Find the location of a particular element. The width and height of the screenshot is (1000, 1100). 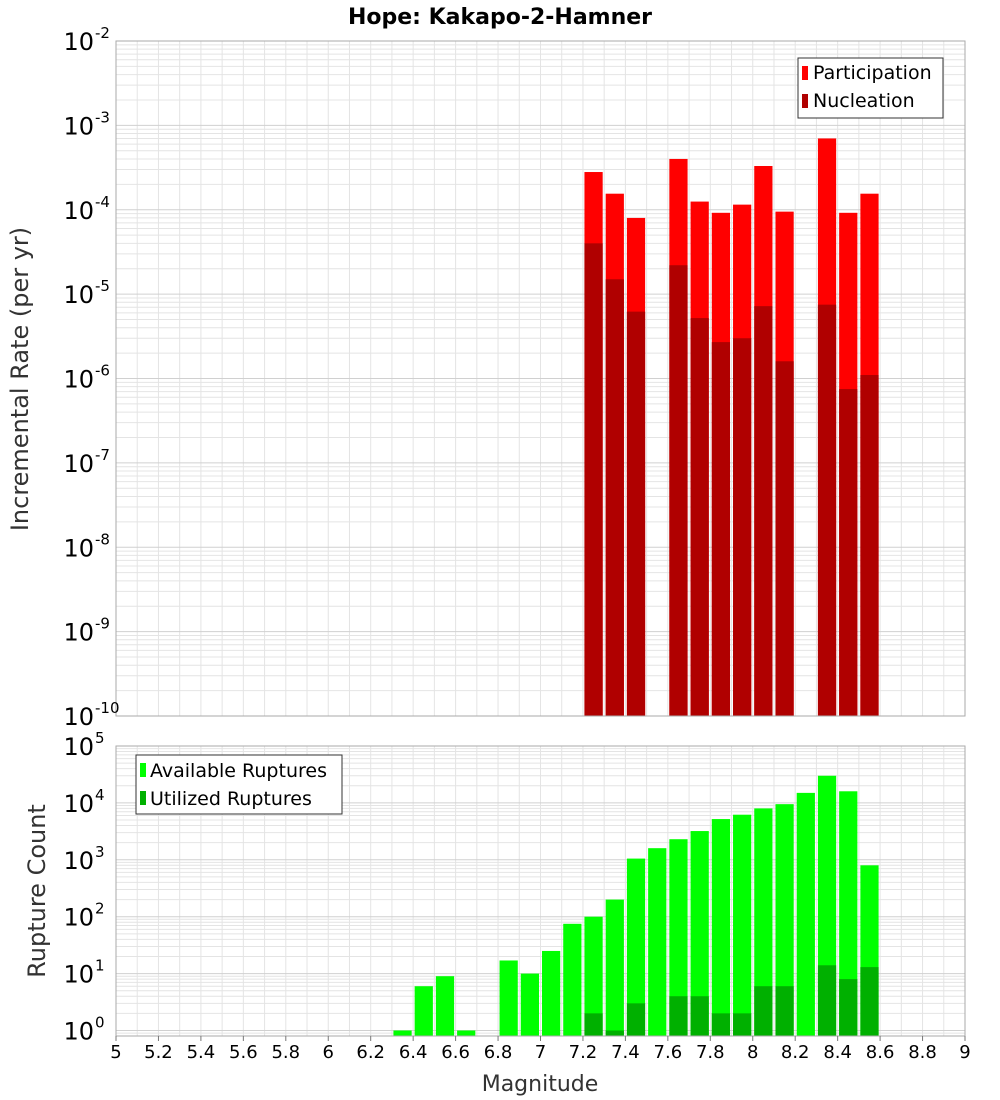

x-tick-label: 5.8 is located at coordinates (285, 1052).